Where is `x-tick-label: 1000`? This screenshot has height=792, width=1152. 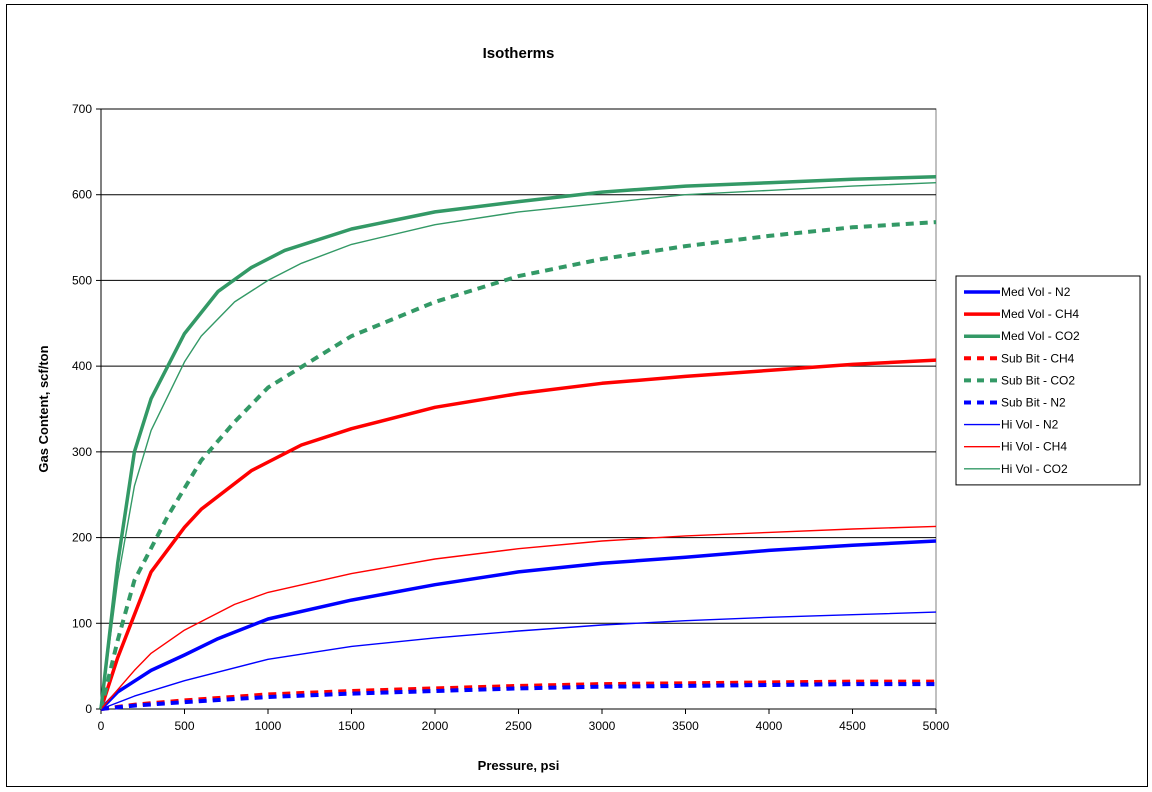
x-tick-label: 1000 is located at coordinates (268, 726).